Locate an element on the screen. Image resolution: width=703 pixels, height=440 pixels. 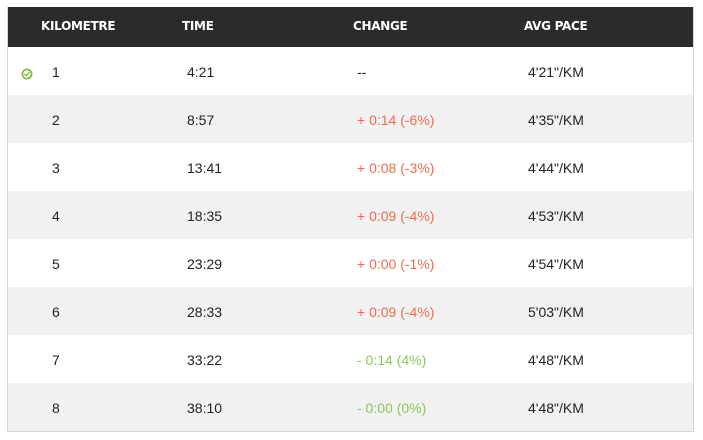
pace-cell: 4'53"/KM is located at coordinates (556, 216).